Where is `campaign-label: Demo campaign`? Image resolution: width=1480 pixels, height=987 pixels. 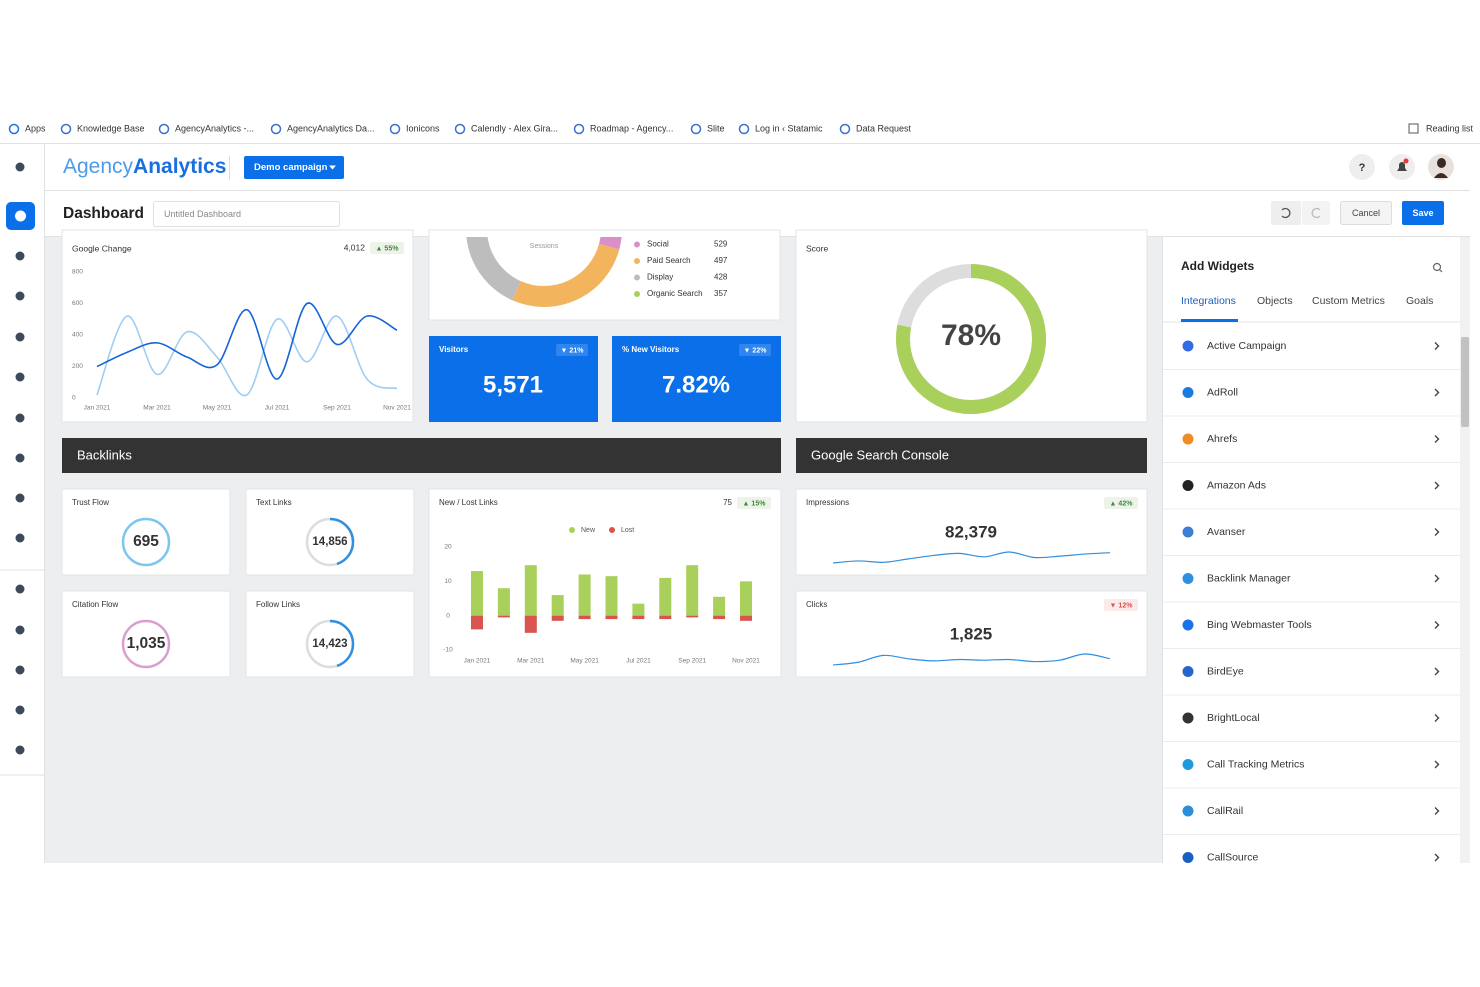
campaign-label: Demo campaign is located at coordinates (291, 167).